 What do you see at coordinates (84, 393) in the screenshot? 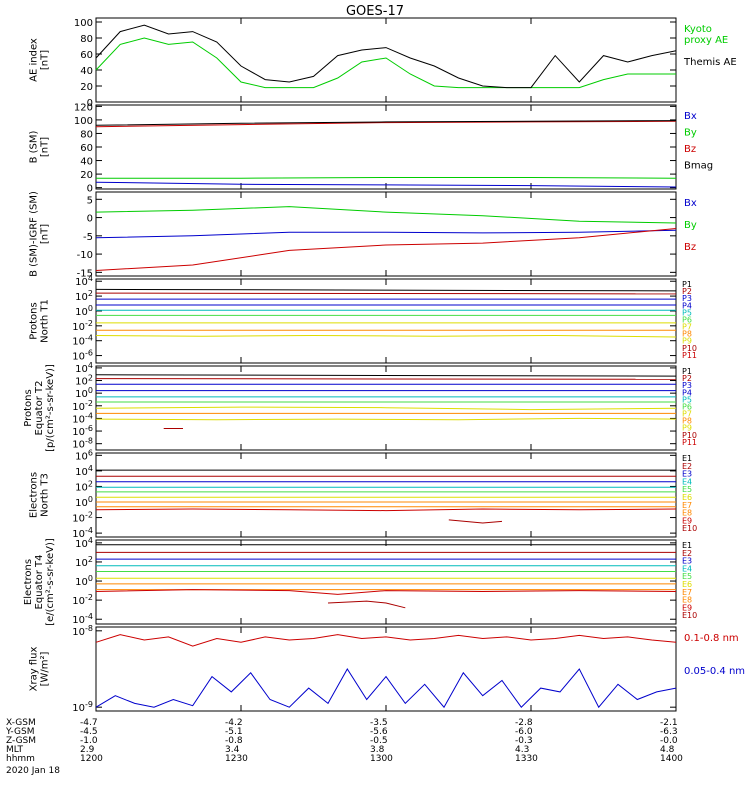
I see `panel-5-ytick-label: 100` at bounding box center [84, 393].